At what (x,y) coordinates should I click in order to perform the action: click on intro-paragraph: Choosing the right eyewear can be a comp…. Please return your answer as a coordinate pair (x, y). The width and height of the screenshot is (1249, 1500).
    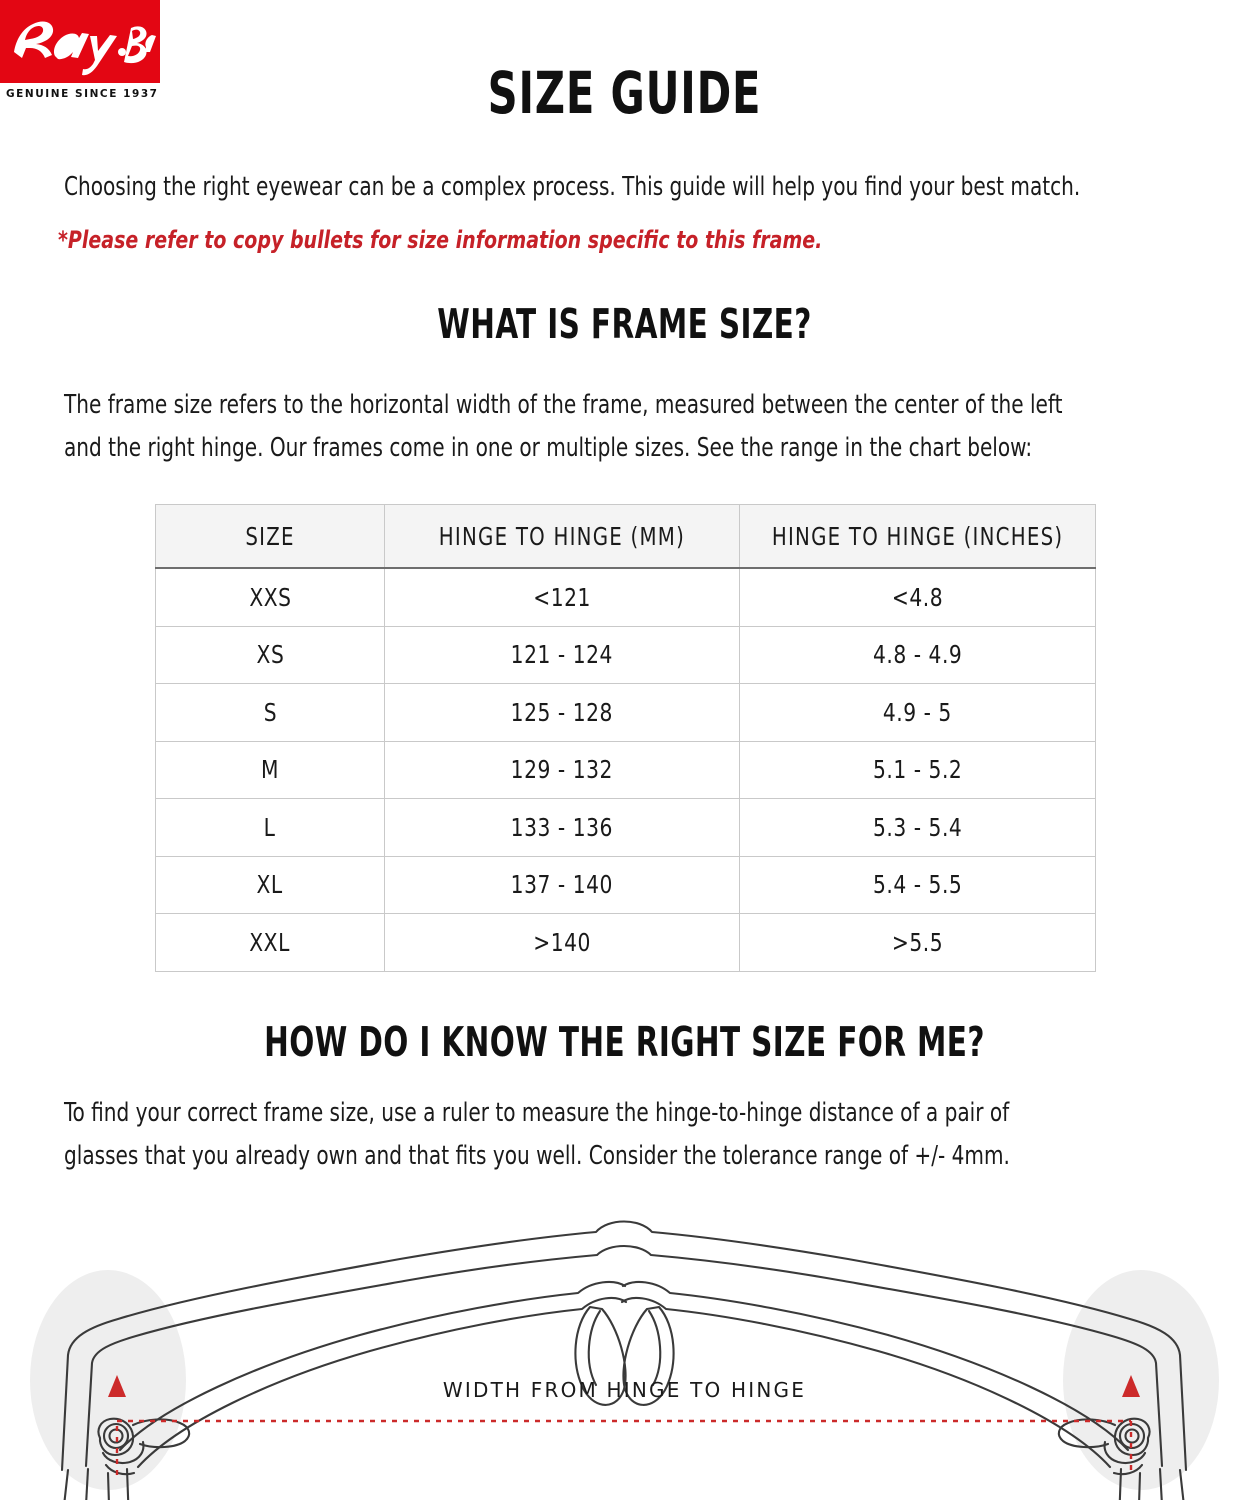
    Looking at the image, I should click on (572, 187).